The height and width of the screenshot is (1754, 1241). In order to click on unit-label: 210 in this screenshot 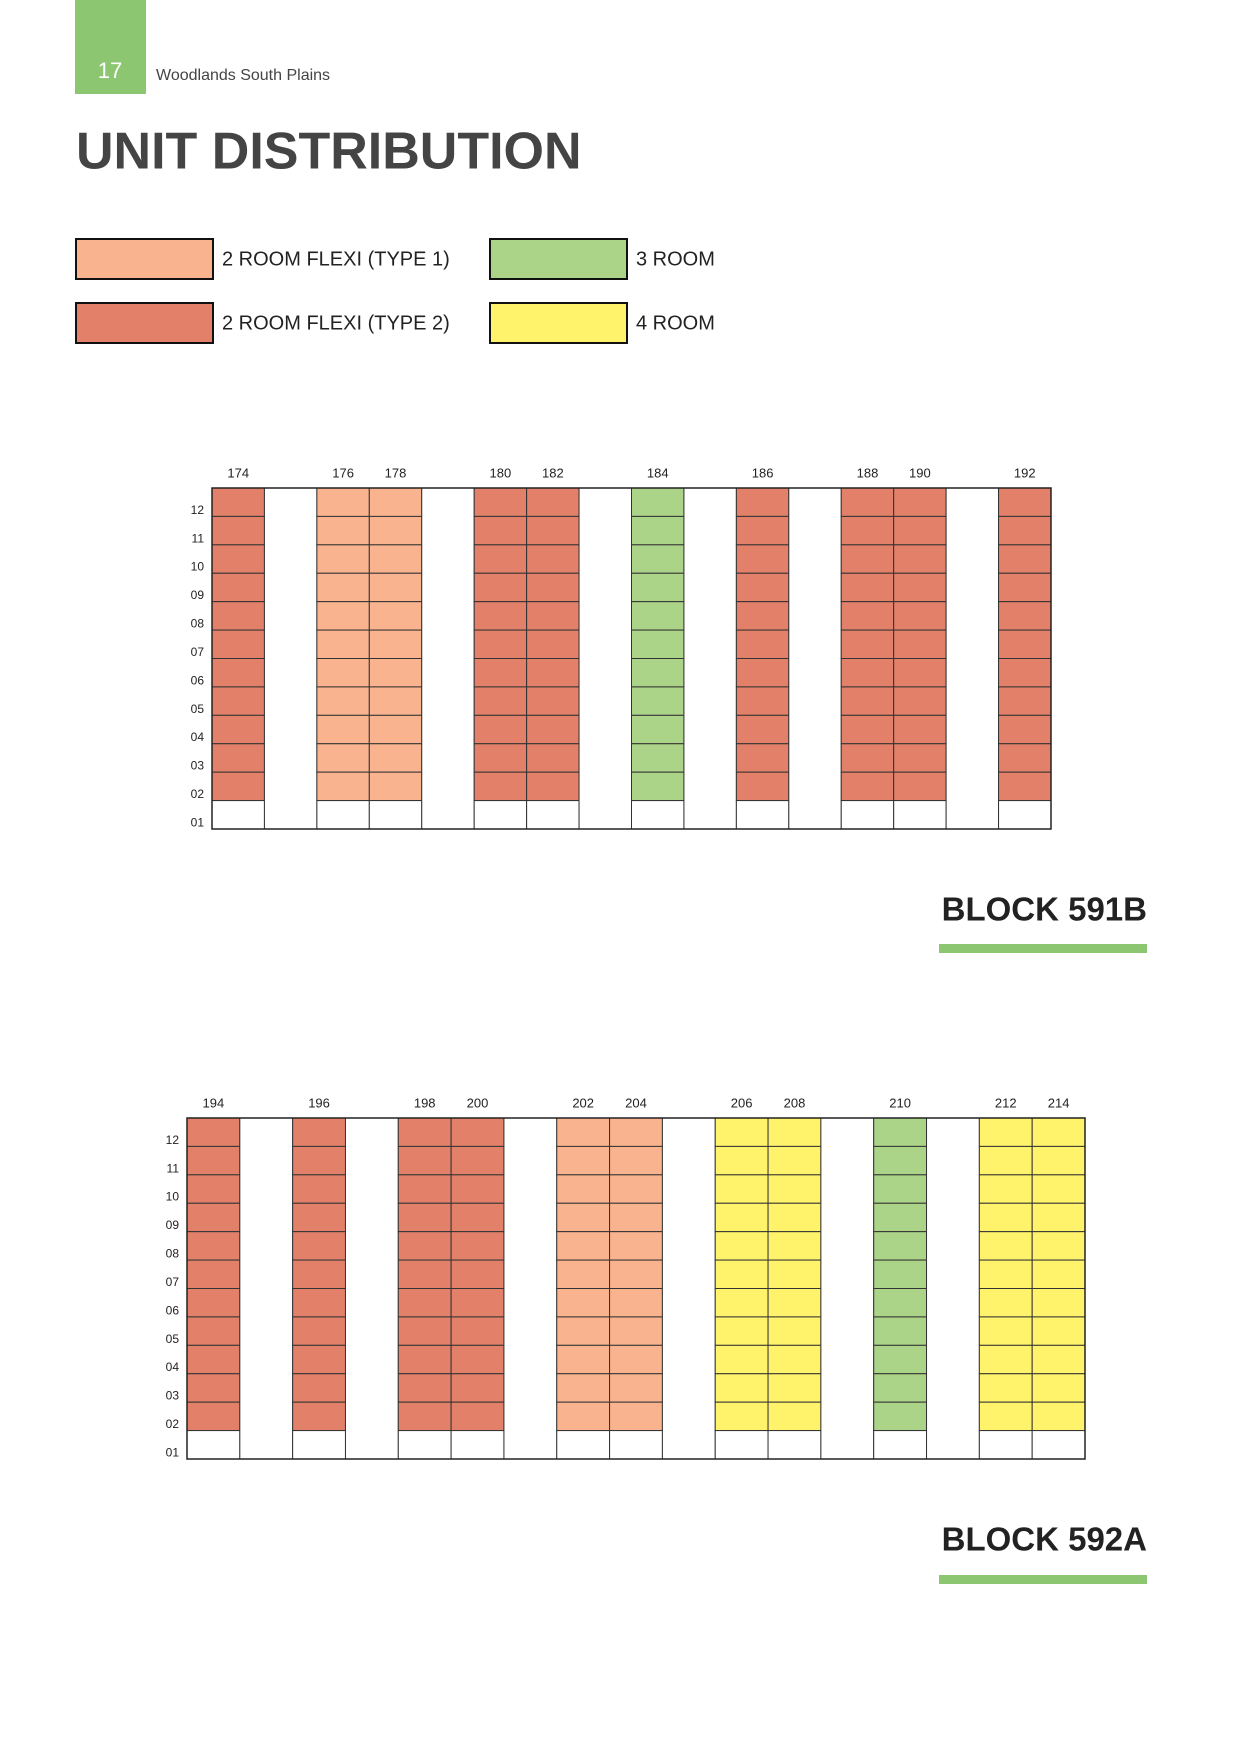, I will do `click(900, 1102)`.